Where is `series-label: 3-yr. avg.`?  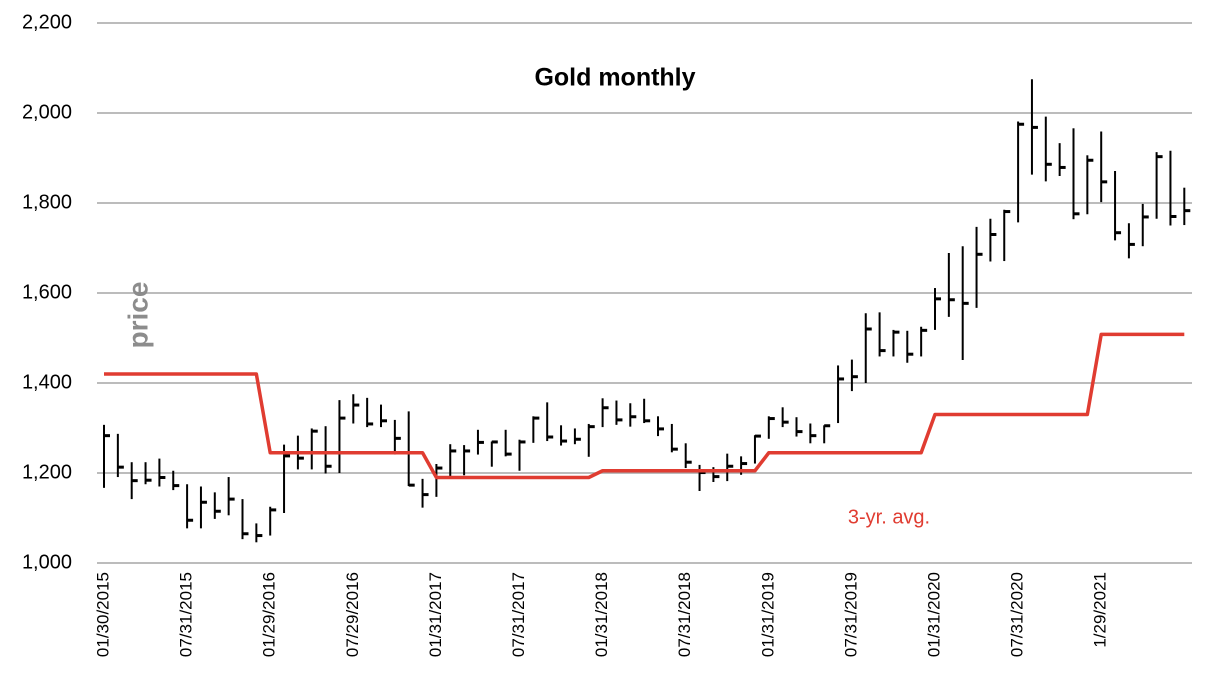
series-label: 3-yr. avg. is located at coordinates (889, 517).